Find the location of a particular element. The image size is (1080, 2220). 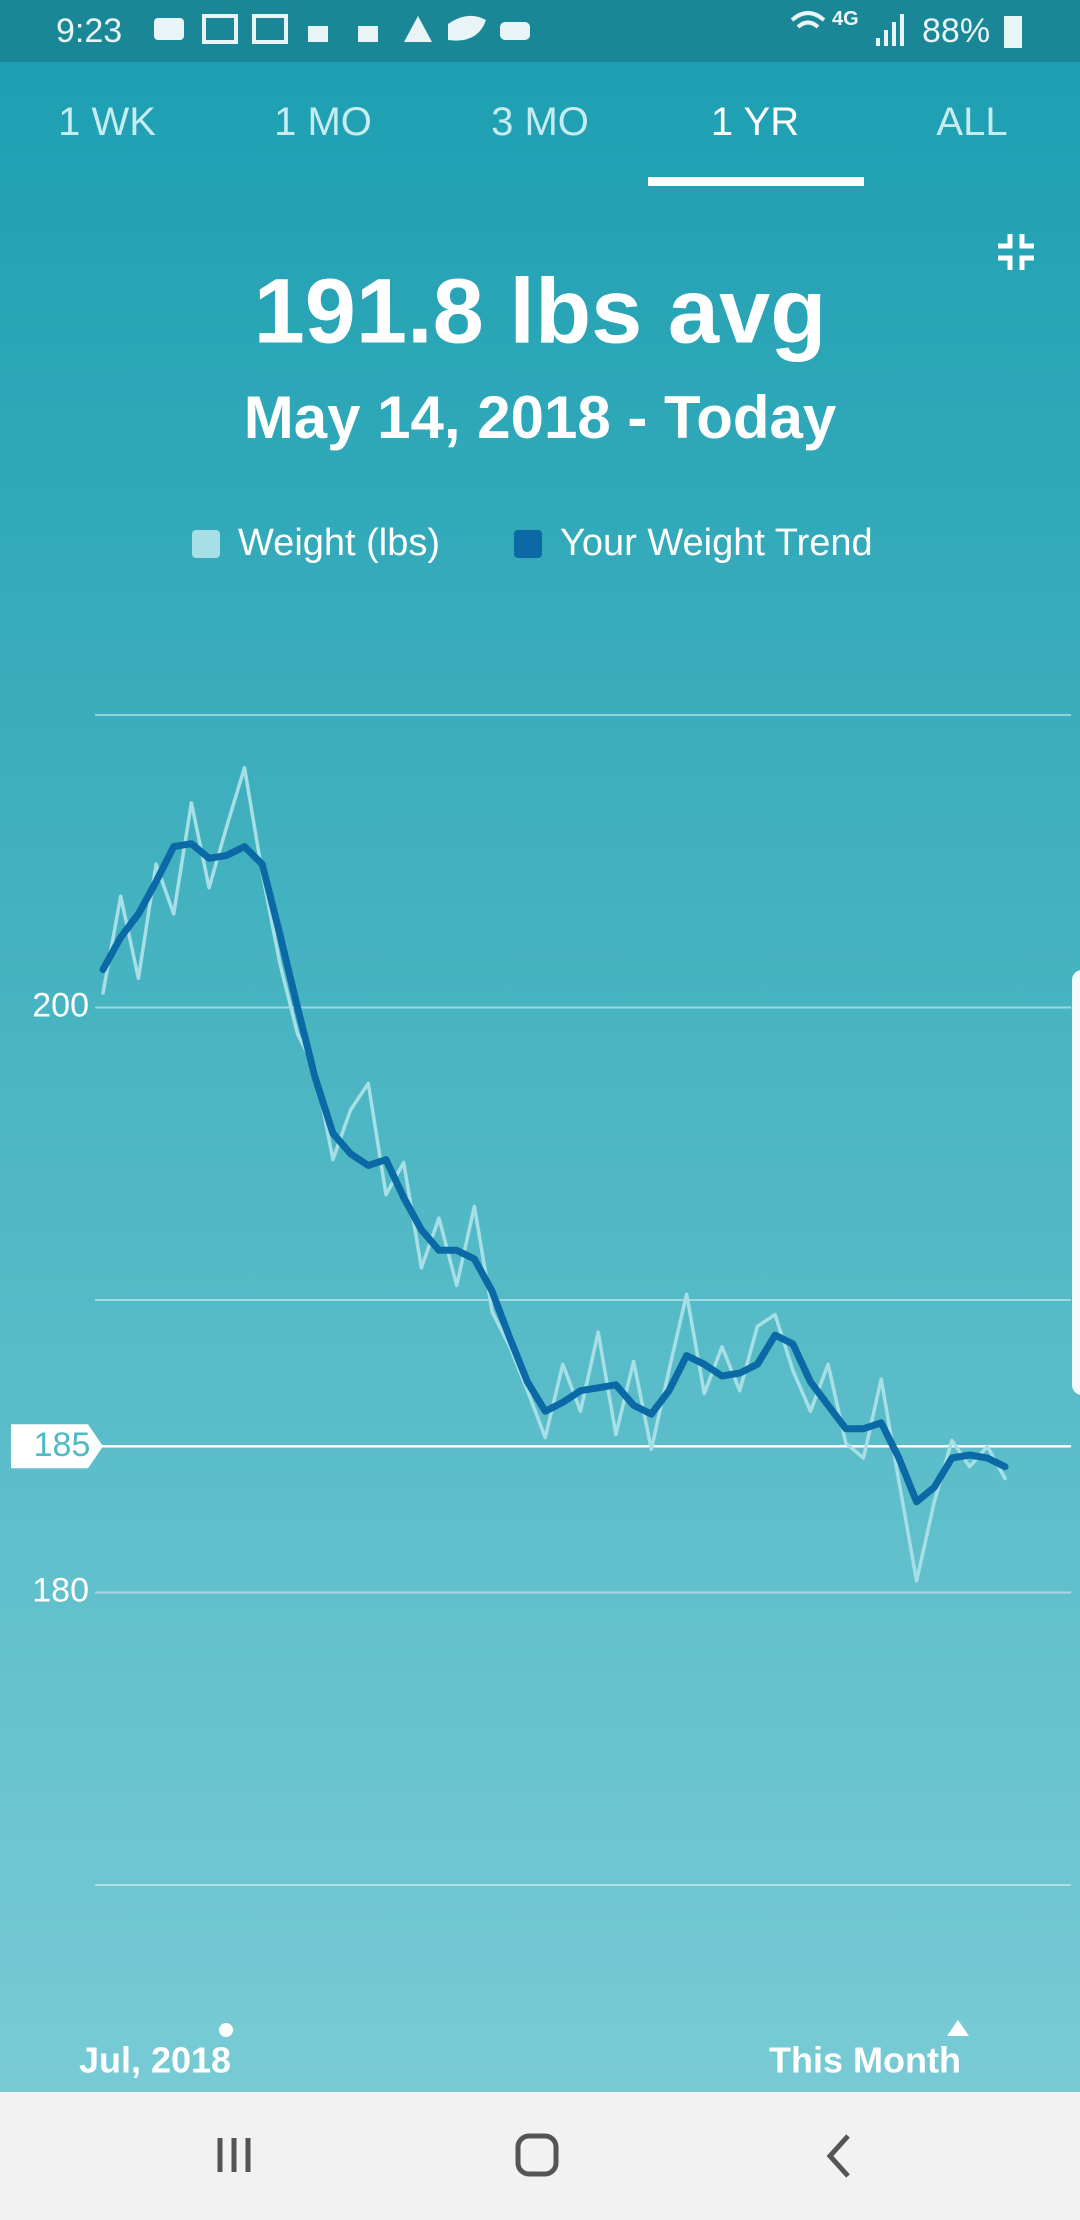

collapse-icon is located at coordinates (1016, 252).